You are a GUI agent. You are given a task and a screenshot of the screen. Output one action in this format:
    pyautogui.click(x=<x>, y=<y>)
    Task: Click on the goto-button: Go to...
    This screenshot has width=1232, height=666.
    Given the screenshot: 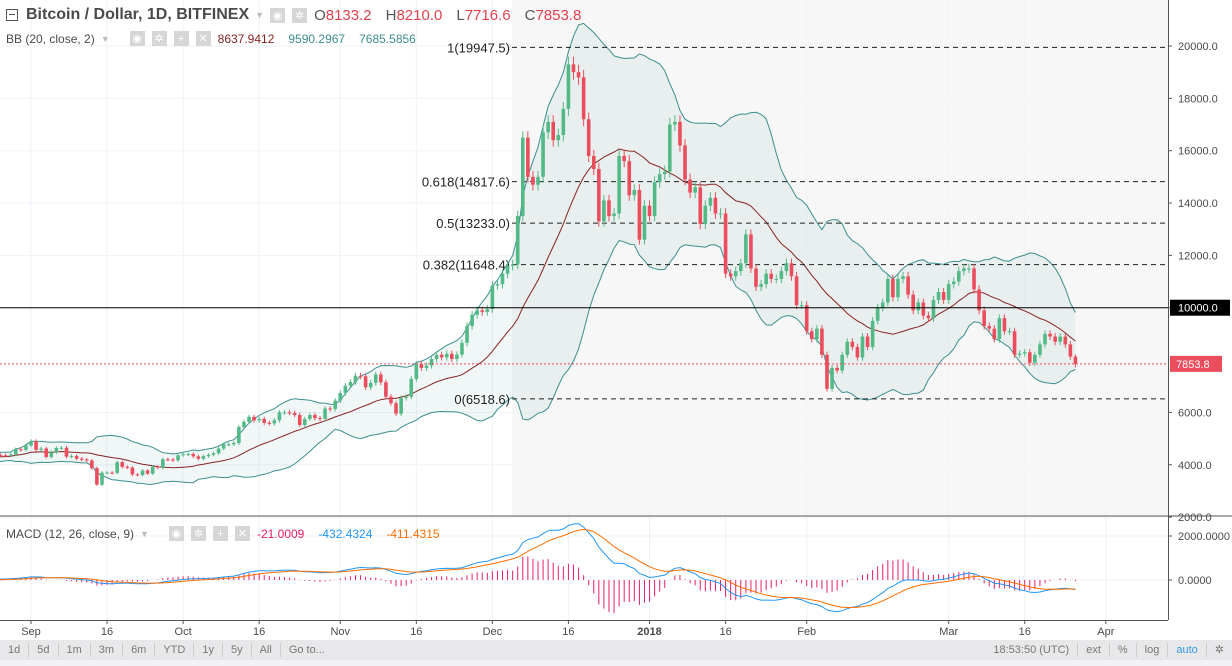 What is the action you would take?
    pyautogui.click(x=306, y=650)
    